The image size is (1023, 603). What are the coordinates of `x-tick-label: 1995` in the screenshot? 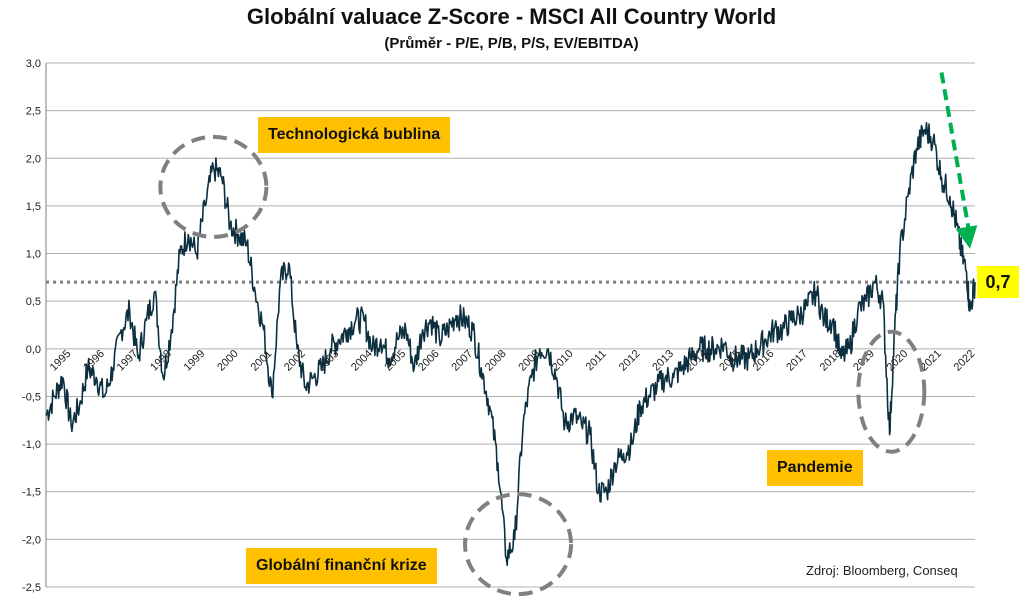 It's located at (61, 361).